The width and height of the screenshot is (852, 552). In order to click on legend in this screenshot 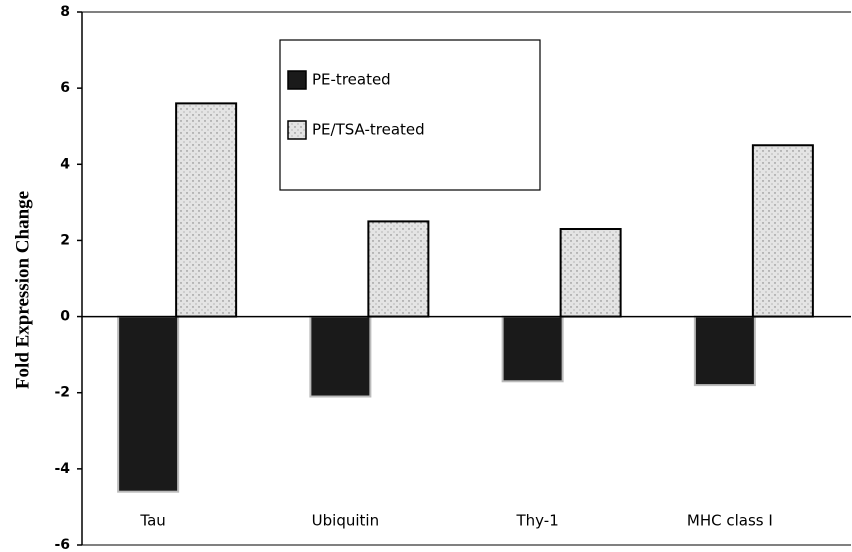, I will do `click(410, 115)`.